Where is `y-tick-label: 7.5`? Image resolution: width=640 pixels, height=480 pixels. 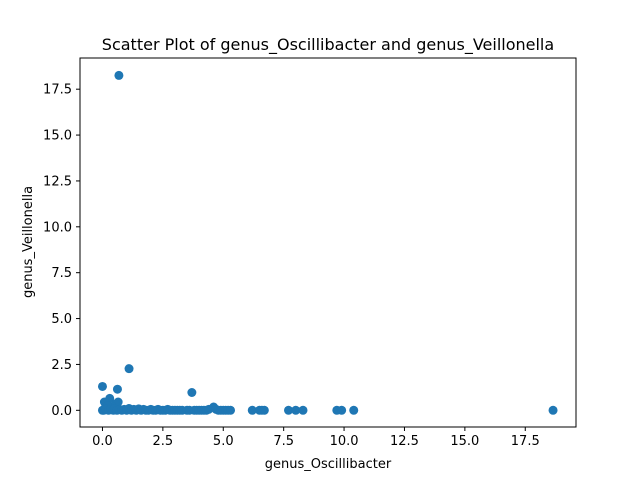 y-tick-label: 7.5 is located at coordinates (61, 273).